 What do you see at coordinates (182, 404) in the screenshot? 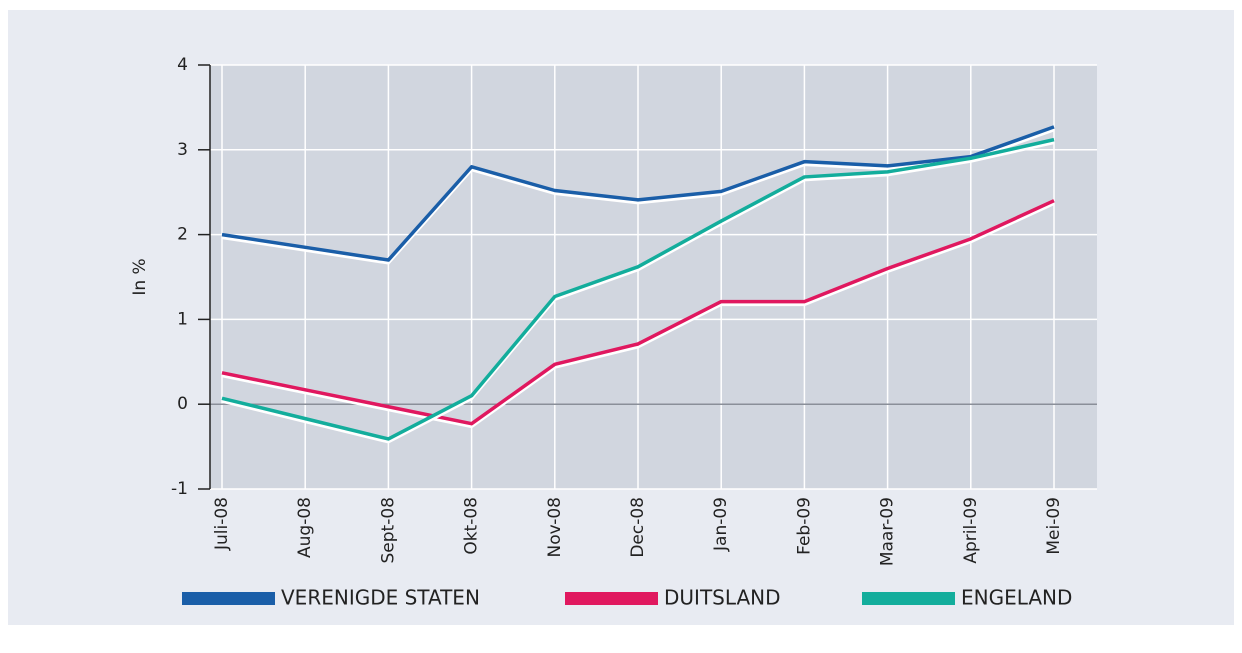
I see `y-tick-label: 0` at bounding box center [182, 404].